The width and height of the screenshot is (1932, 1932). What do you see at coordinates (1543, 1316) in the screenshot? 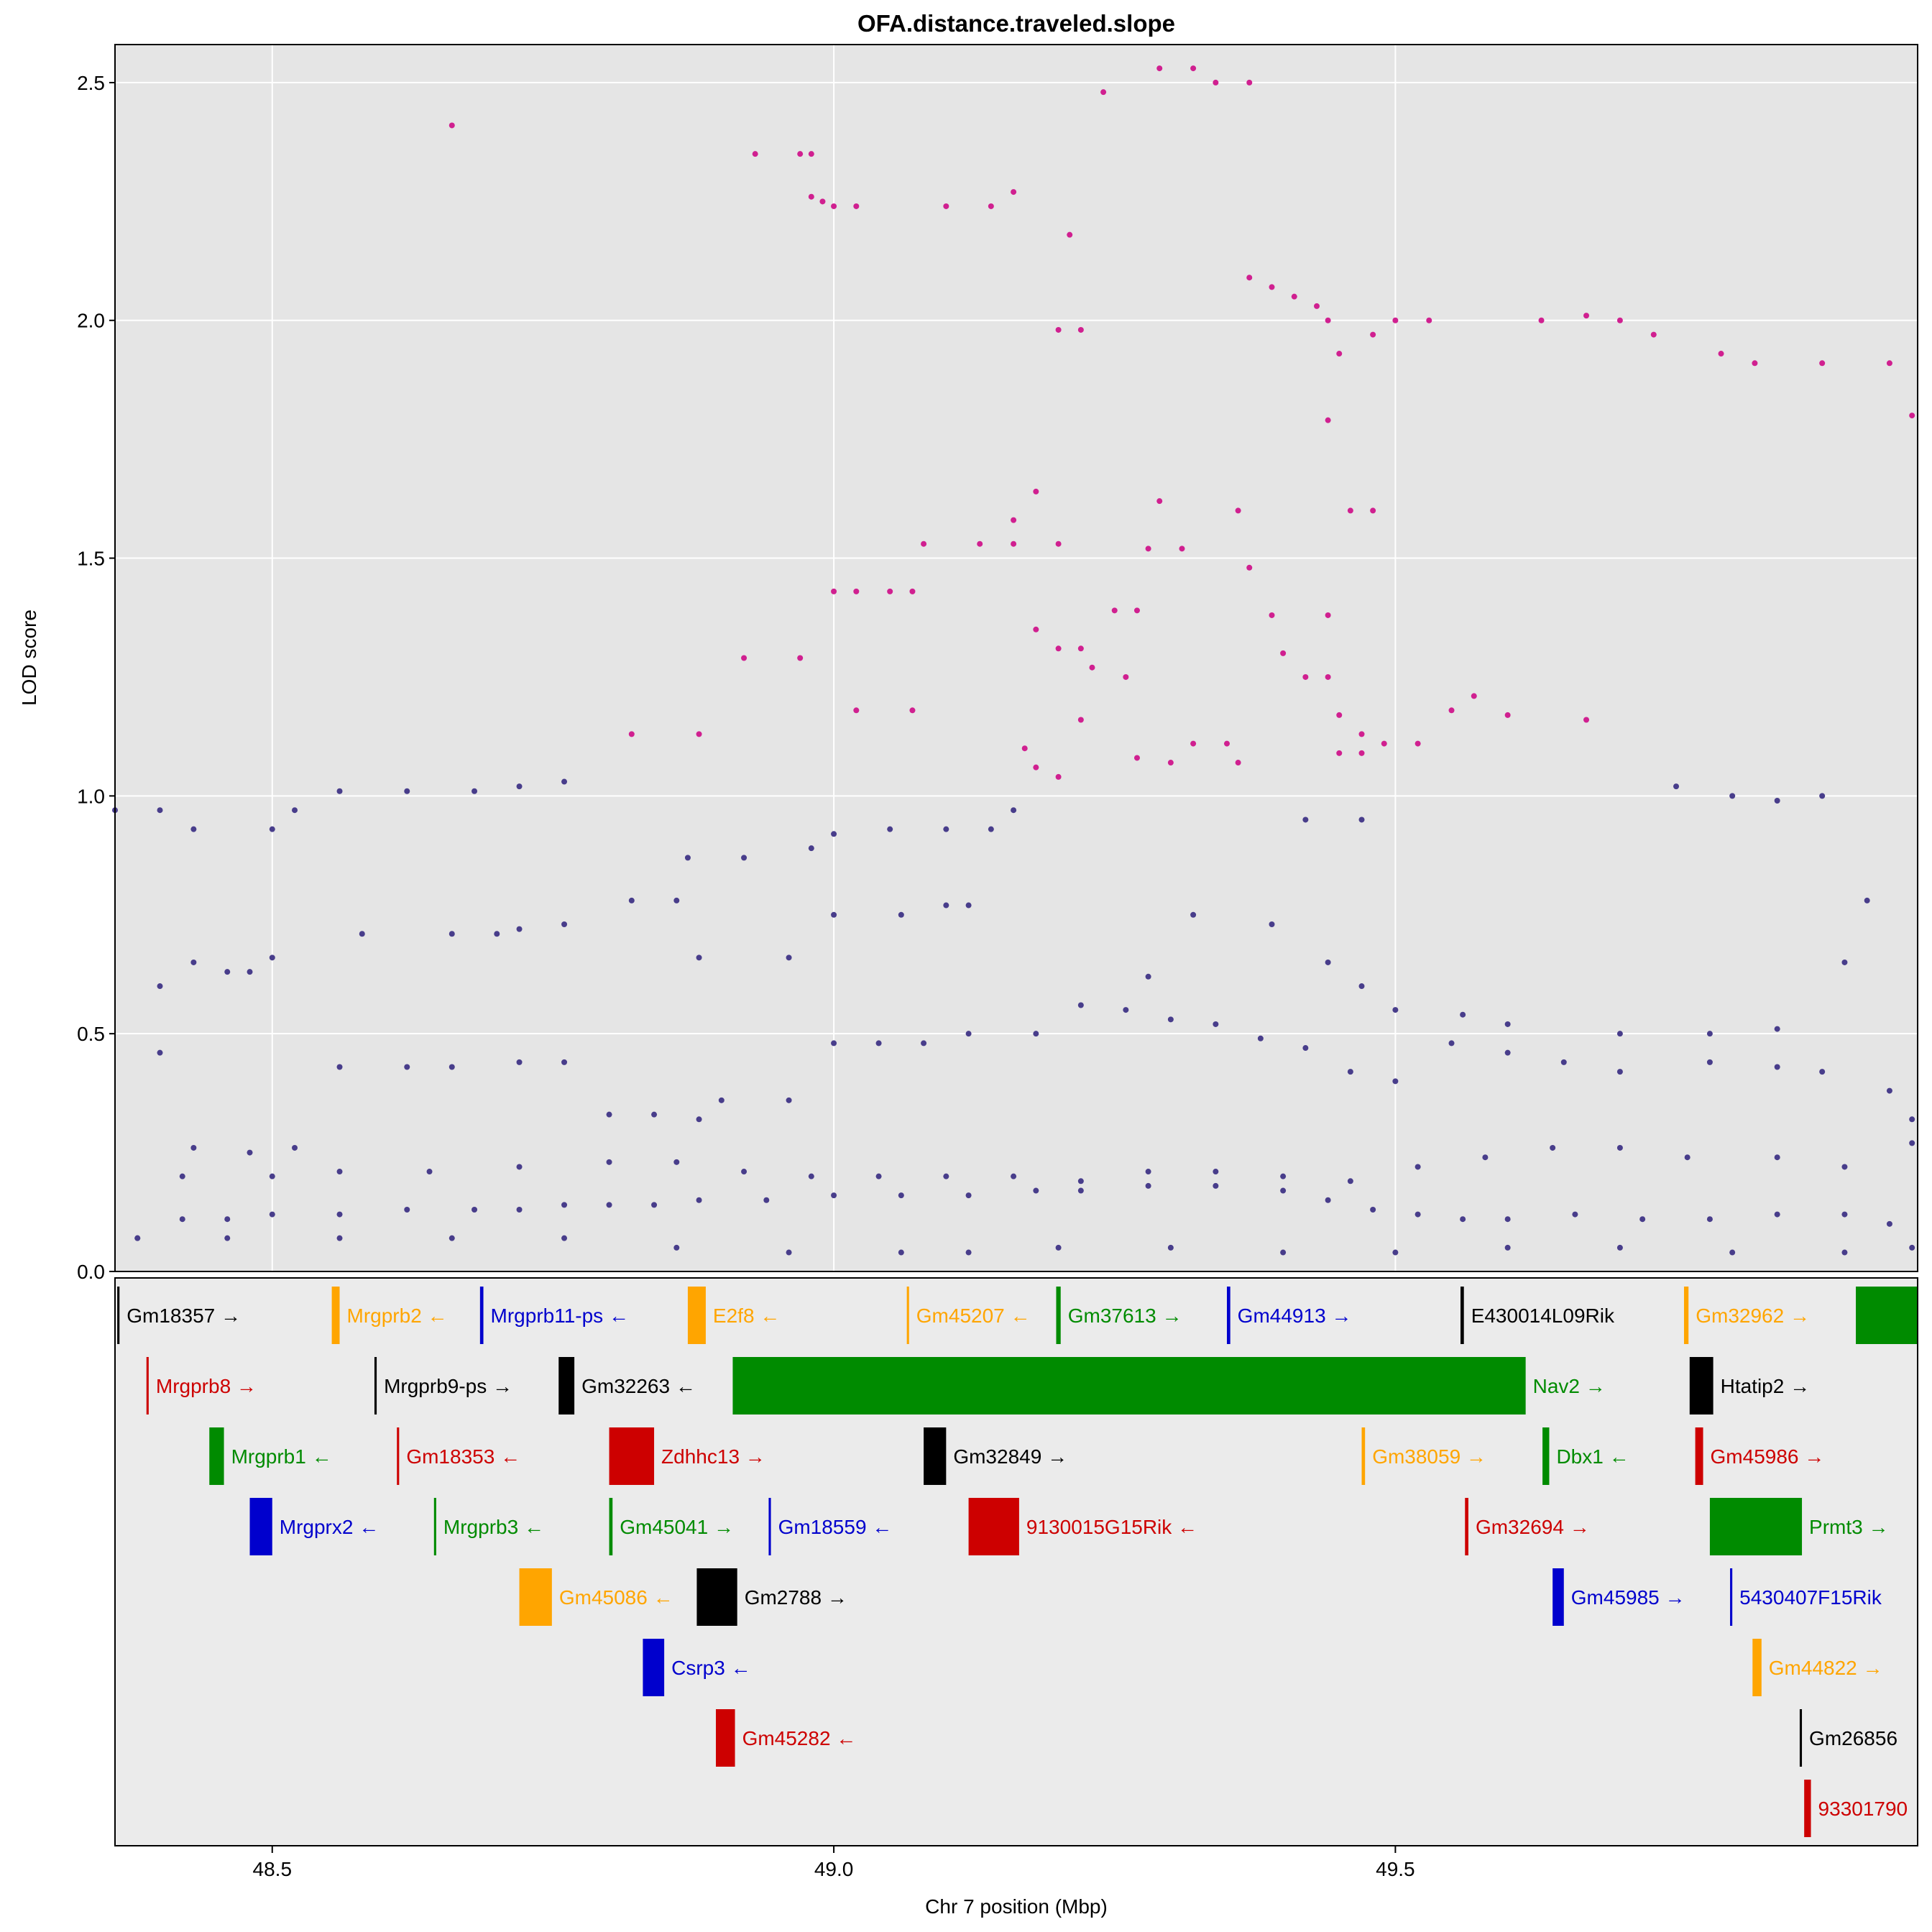
I see `gene-label: E430014L09Rik` at bounding box center [1543, 1316].